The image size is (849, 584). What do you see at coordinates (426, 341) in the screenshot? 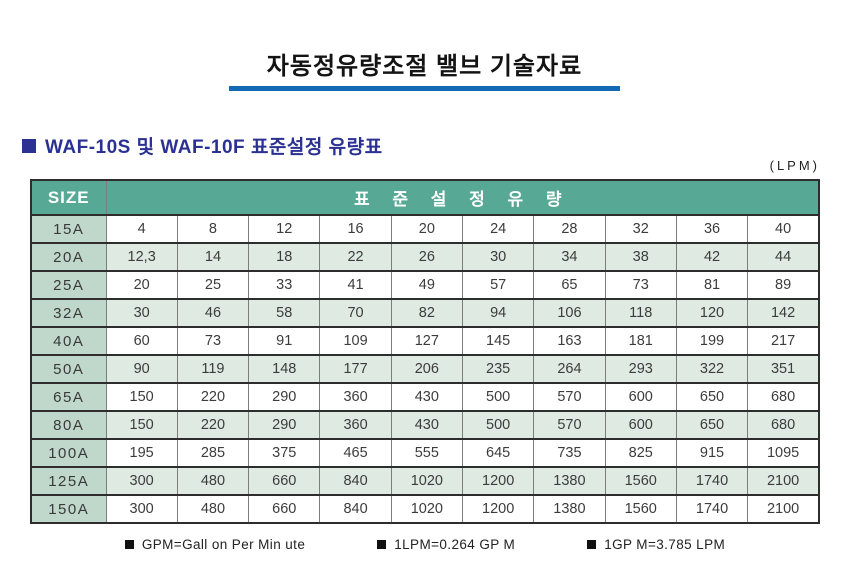
I see `value-cell: 127` at bounding box center [426, 341].